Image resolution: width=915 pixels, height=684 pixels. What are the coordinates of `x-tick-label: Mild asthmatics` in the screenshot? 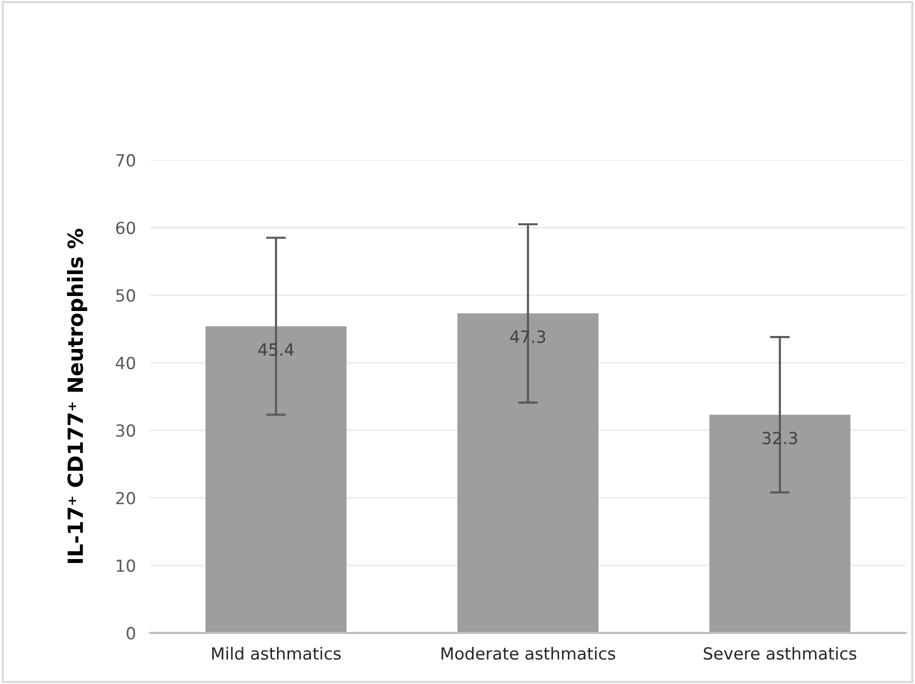 It's located at (276, 653).